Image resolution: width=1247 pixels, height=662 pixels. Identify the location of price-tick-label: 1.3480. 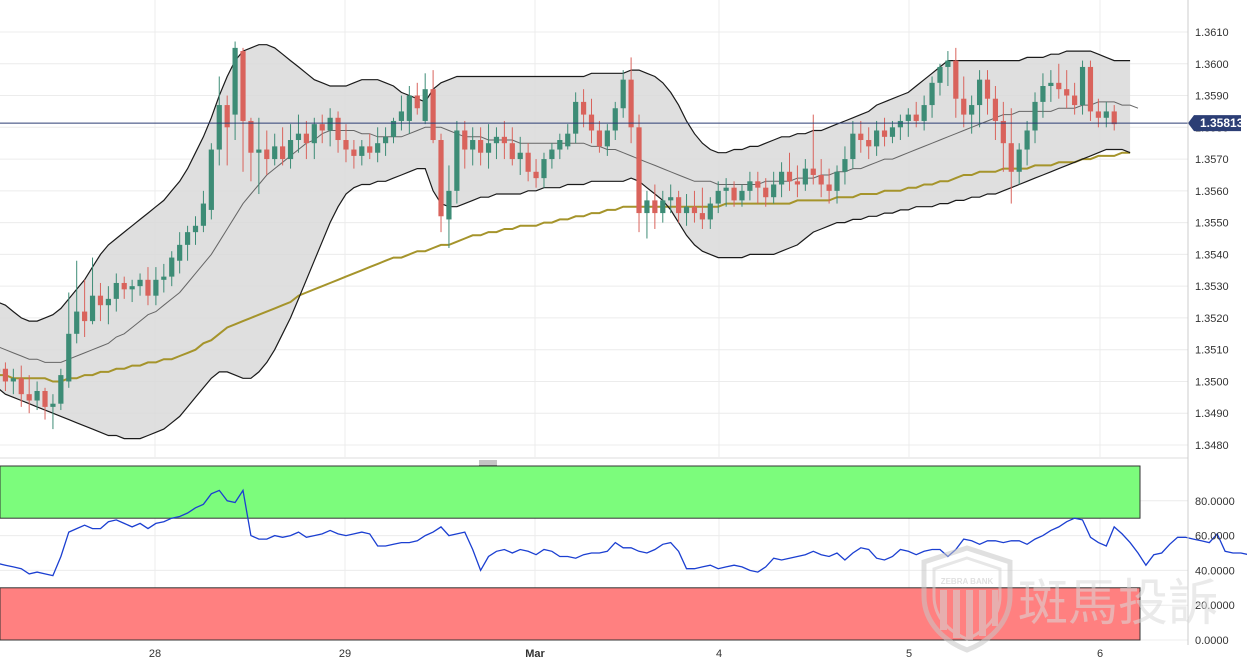
(1212, 446).